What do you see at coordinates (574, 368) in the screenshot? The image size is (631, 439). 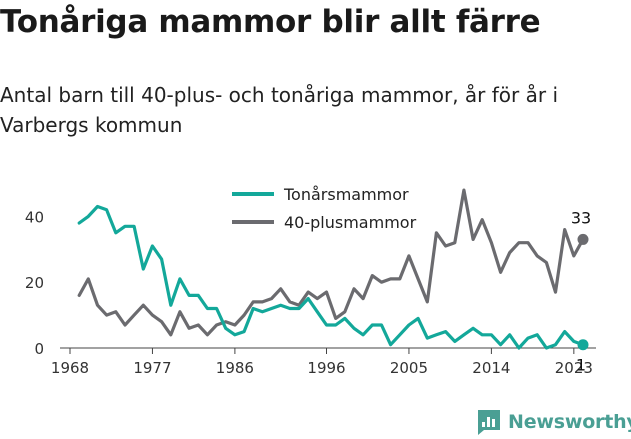 I see `x-tick-label: 2023` at bounding box center [574, 368].